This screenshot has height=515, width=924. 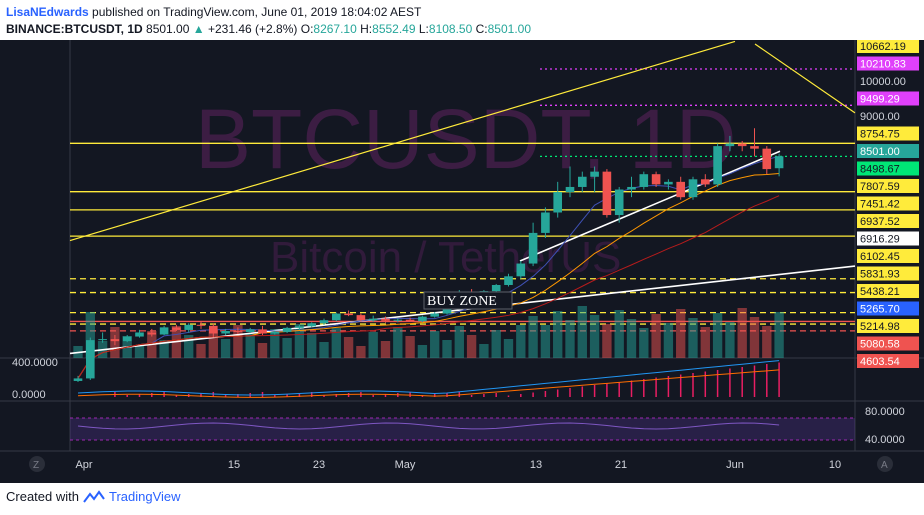 I want to click on tradingview-link: TradingView, so click(x=144, y=496).